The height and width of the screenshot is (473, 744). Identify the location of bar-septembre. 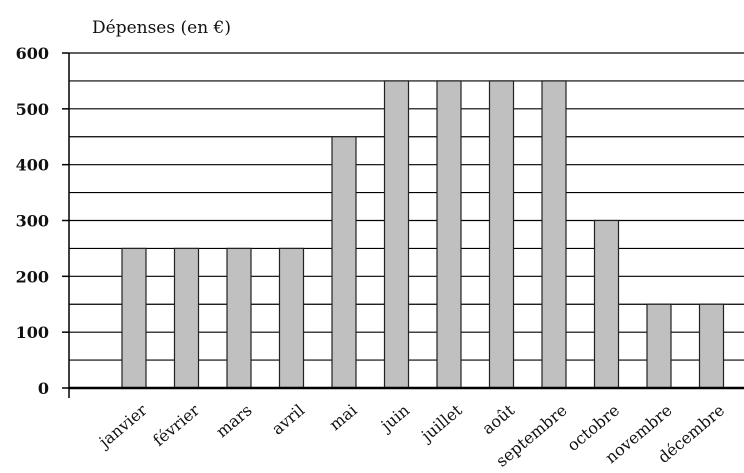
(554, 234).